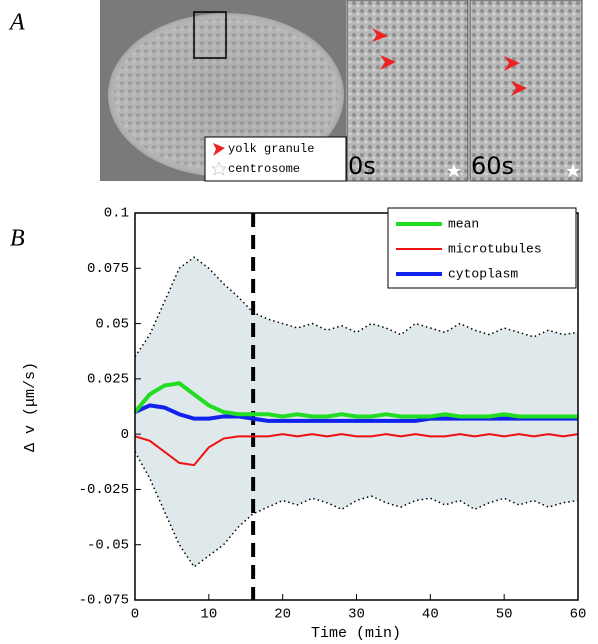 The width and height of the screenshot is (598, 644). What do you see at coordinates (125, 435) in the screenshot?
I see `y-tick-label: 0` at bounding box center [125, 435].